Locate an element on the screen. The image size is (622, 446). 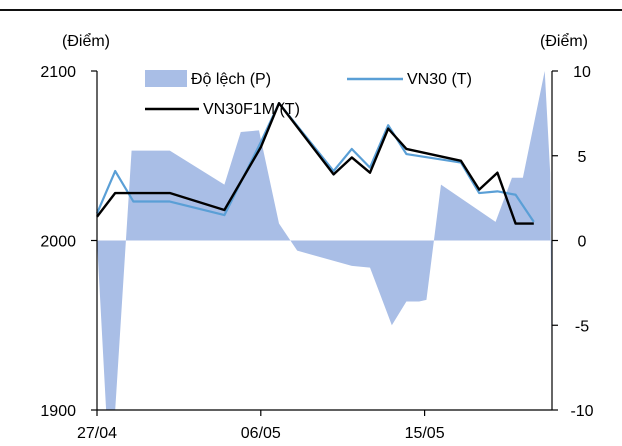
left-tick-label: 1900 is located at coordinates (58, 411).